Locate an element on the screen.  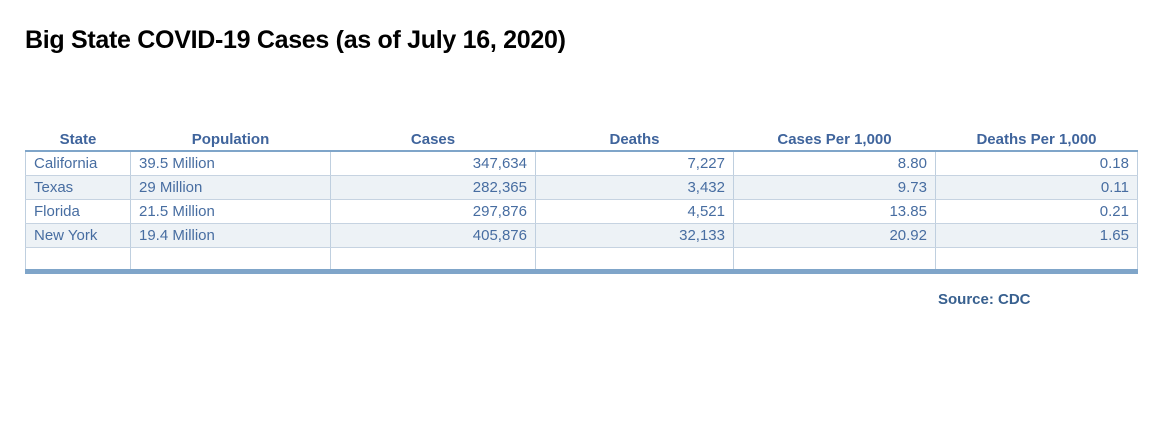
table-row-texas: Texas 29 Million 282,365 3,432 9.73 0.11 is located at coordinates (581, 187).